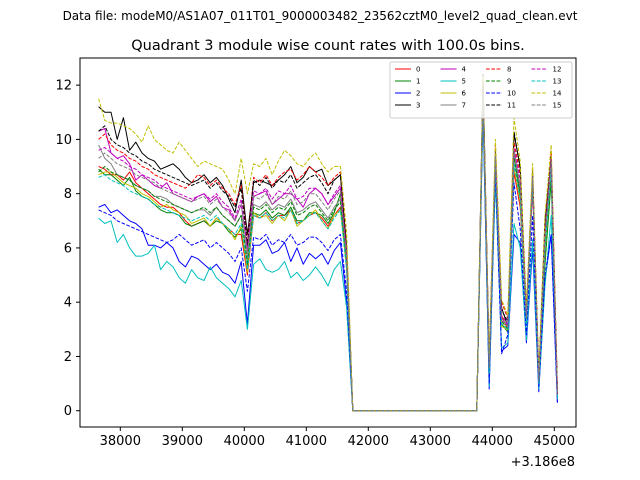 The width and height of the screenshot is (640, 480). What do you see at coordinates (68, 248) in the screenshot?
I see `y-tick-label: 6` at bounding box center [68, 248].